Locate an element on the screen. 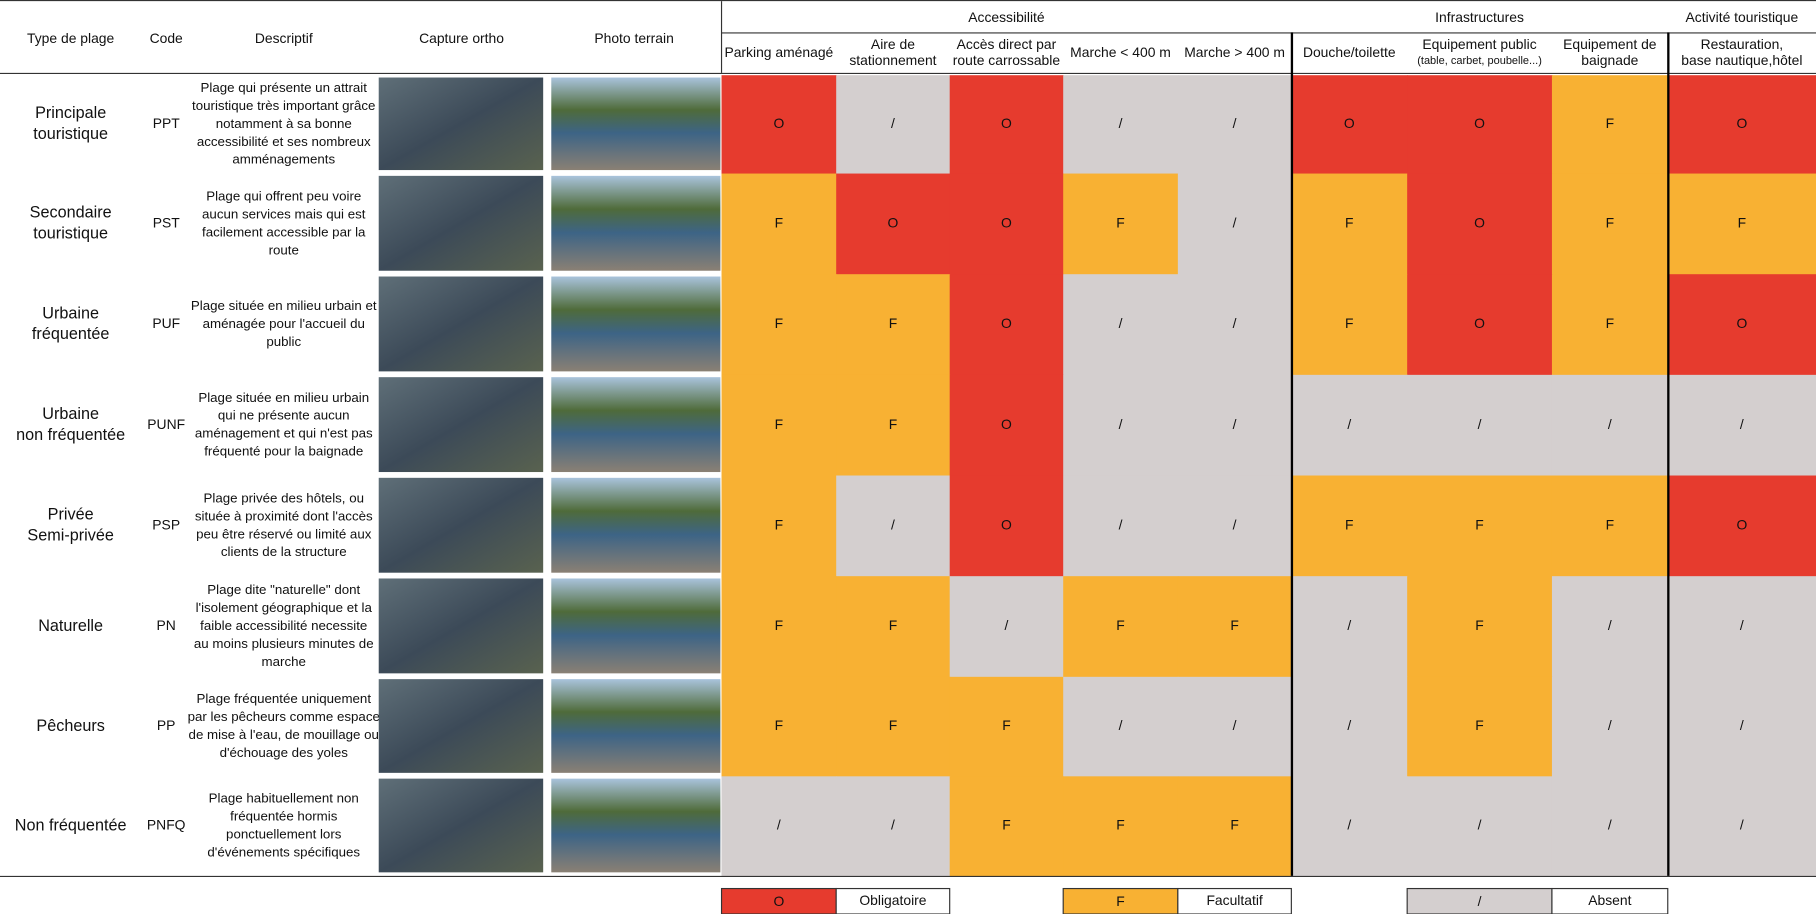 This screenshot has height=914, width=1816. legend-symbol: O is located at coordinates (778, 901).